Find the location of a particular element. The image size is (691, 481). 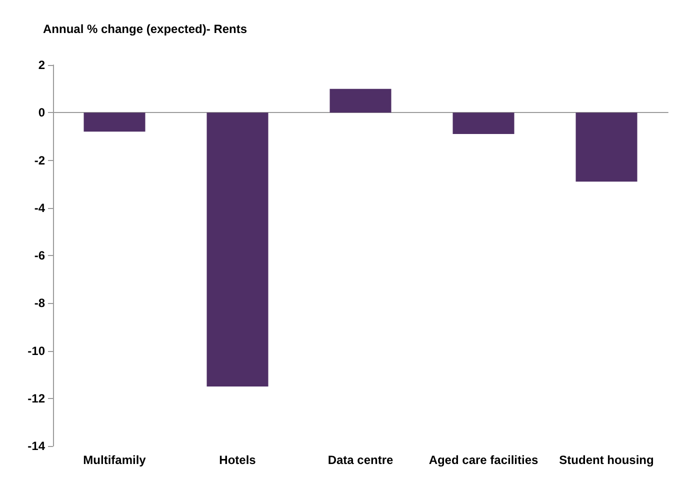

y-tick-label: -10 is located at coordinates (37, 351).